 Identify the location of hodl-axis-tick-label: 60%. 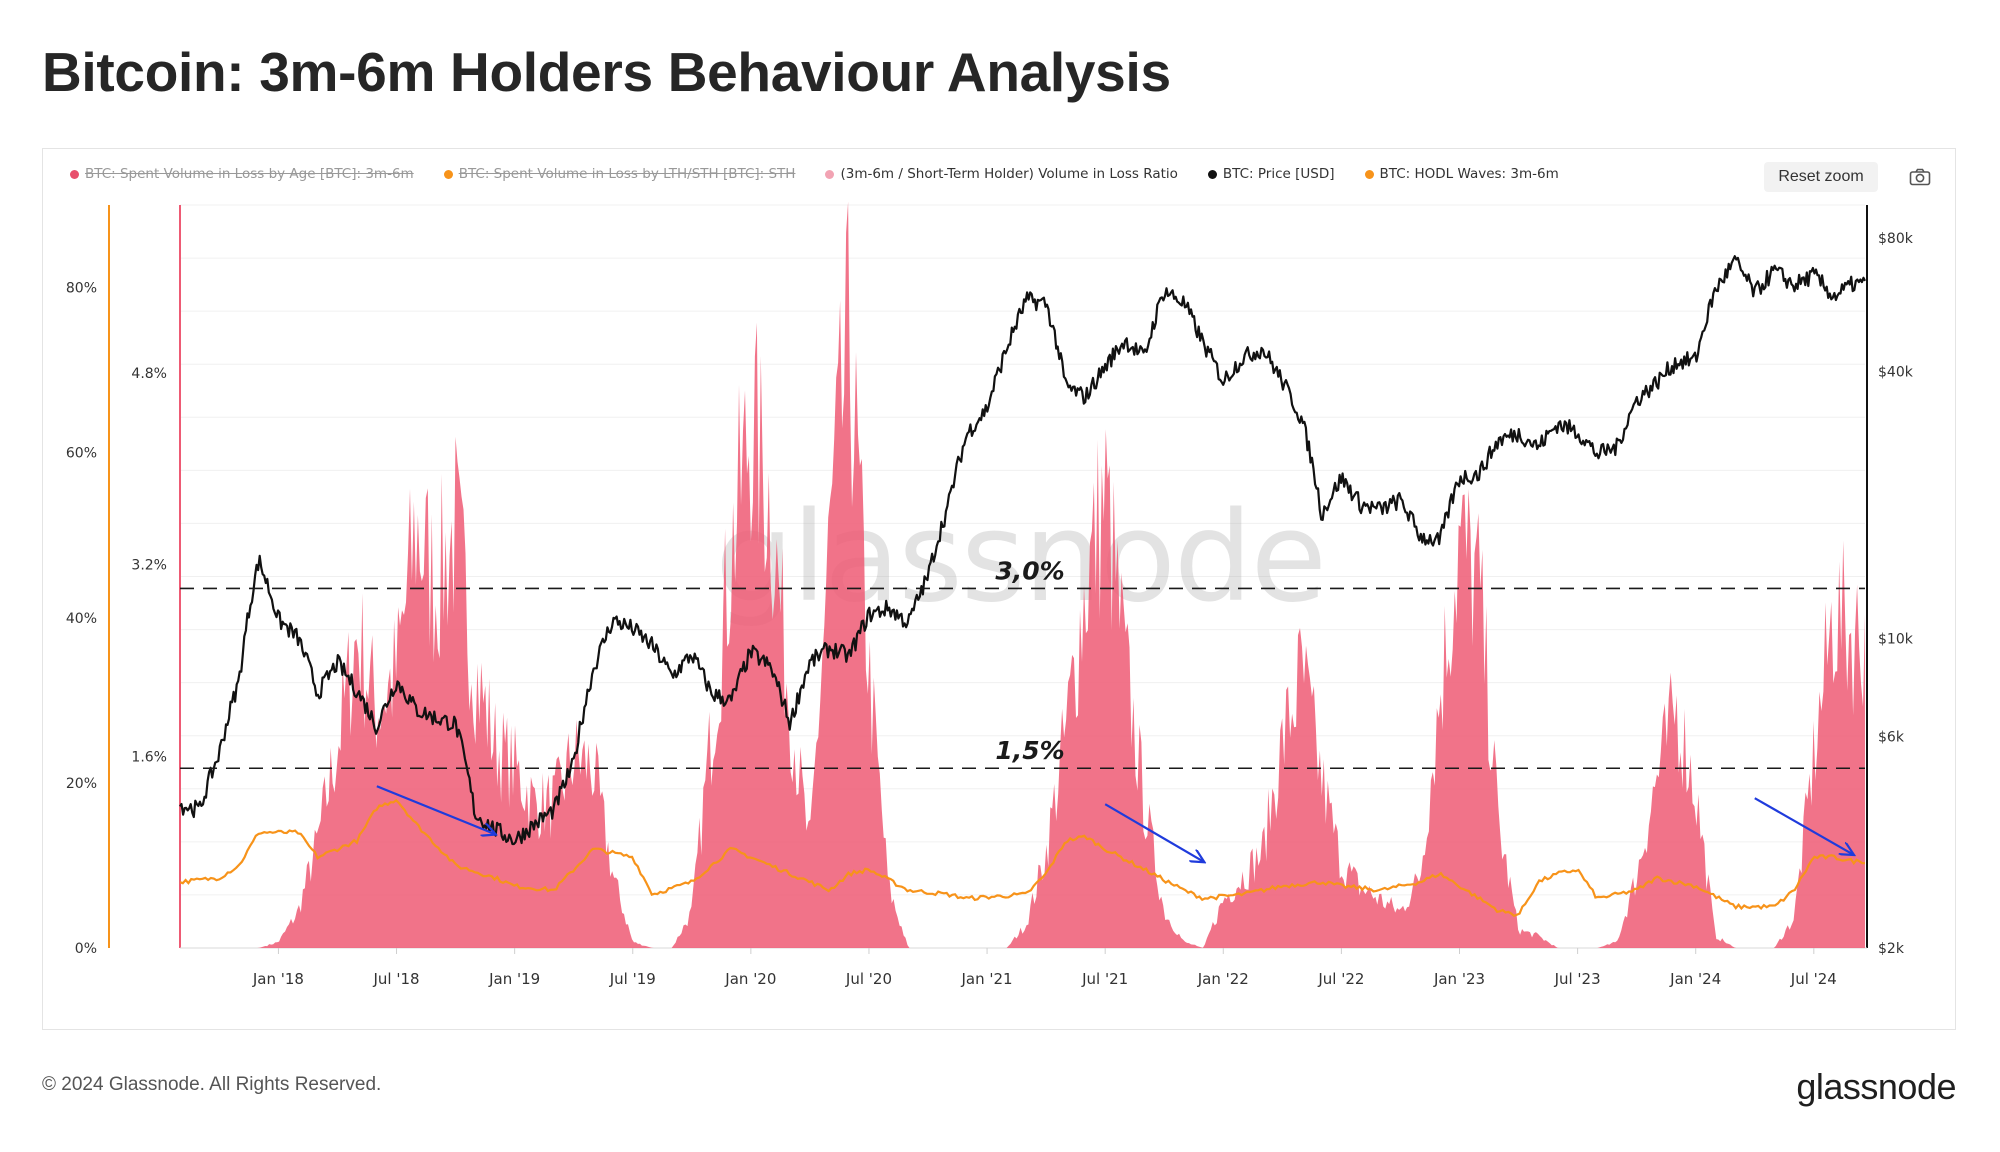
(81, 454).